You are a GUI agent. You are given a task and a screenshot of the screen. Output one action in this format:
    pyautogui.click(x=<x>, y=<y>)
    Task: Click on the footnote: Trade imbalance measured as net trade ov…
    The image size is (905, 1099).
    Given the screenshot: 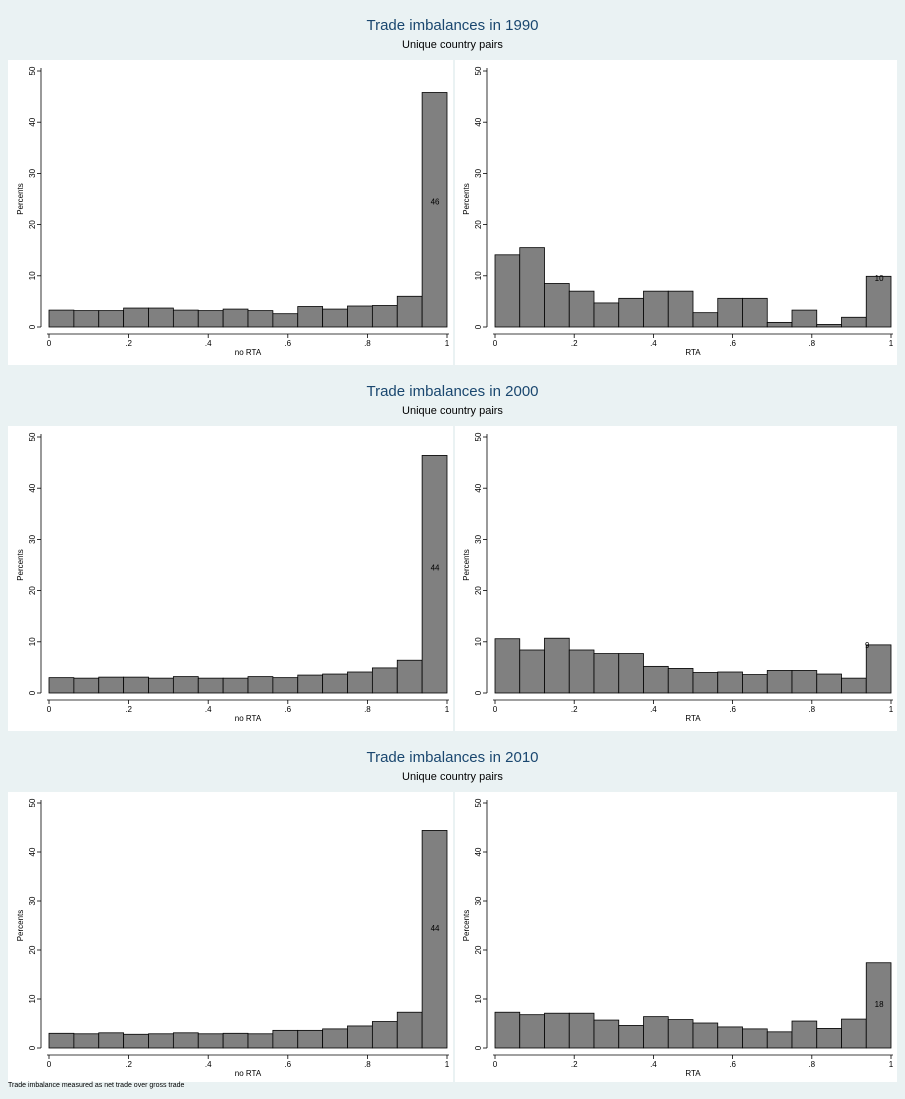 What is the action you would take?
    pyautogui.click(x=96, y=1085)
    